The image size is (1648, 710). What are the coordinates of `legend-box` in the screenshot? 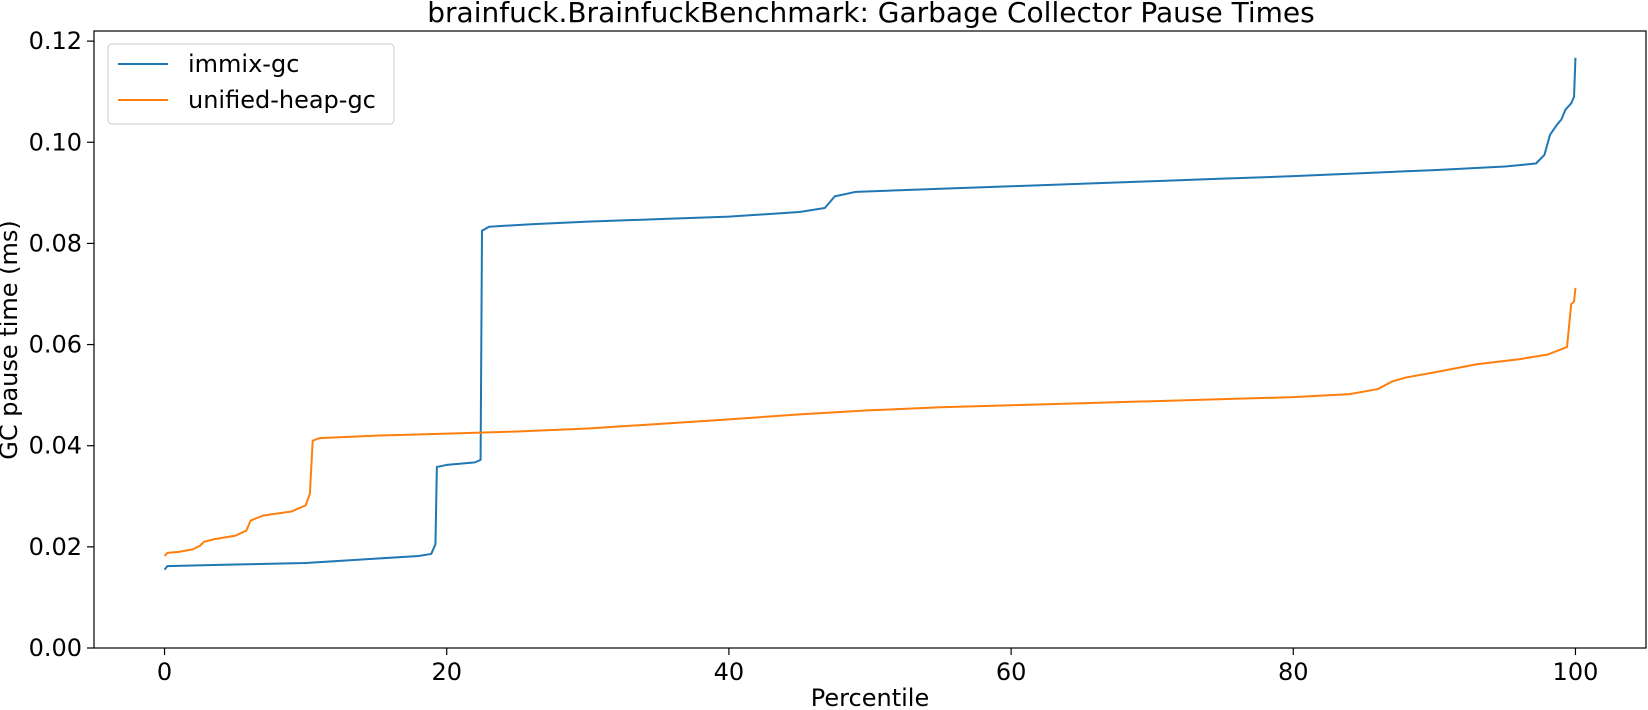 It's located at (251, 84).